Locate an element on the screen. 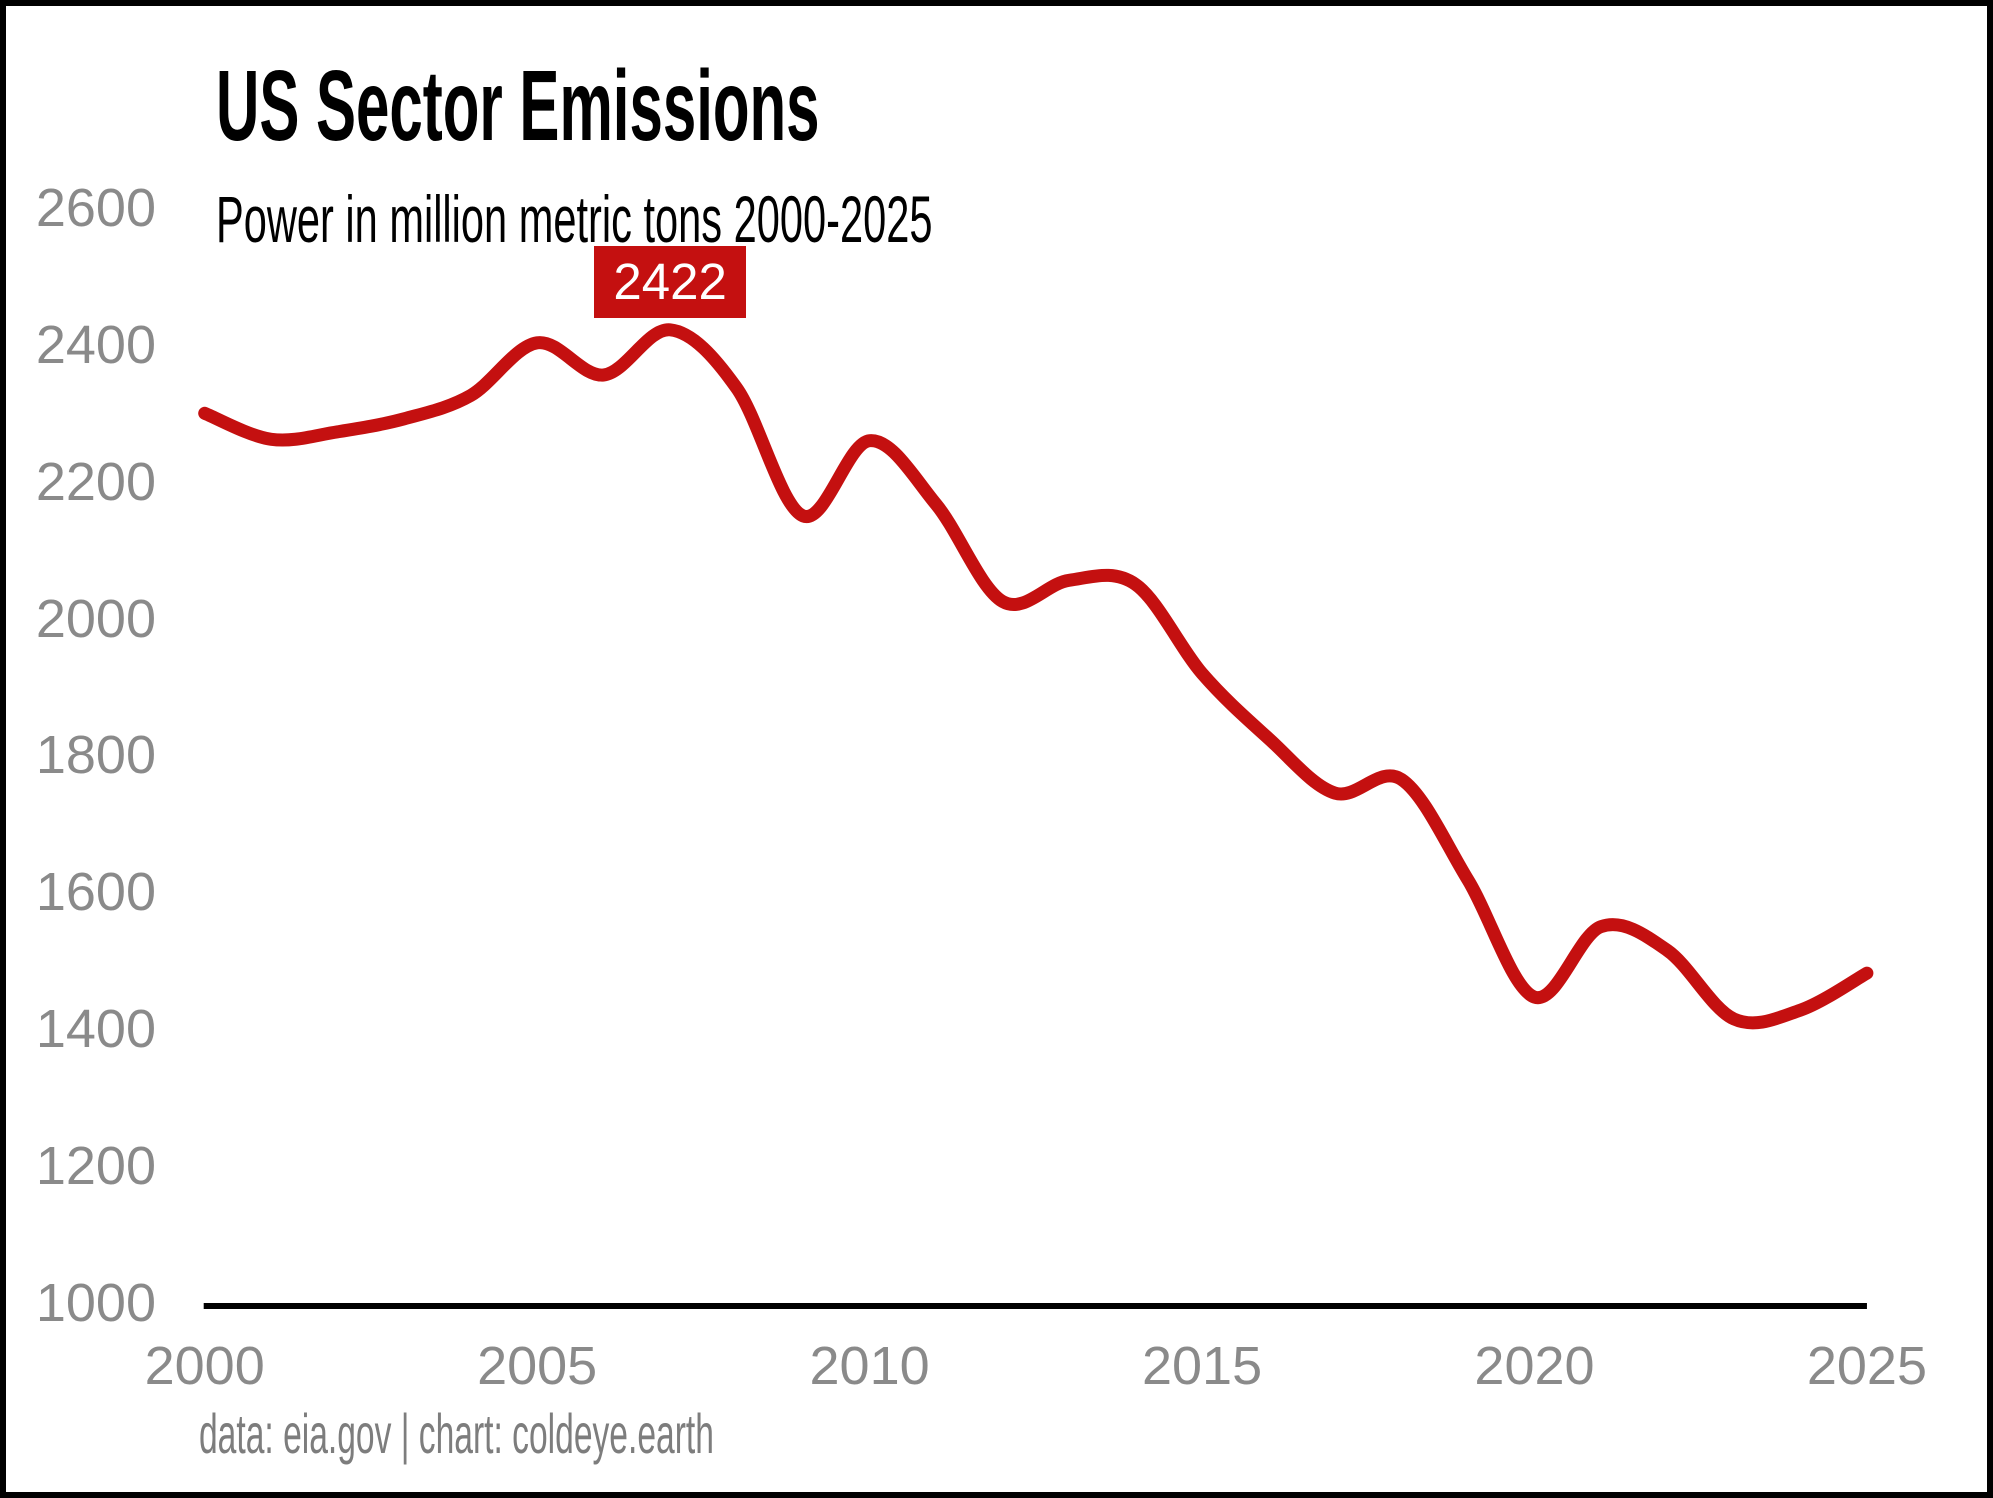 This screenshot has width=1993, height=1498. y-tick-label: 1200 is located at coordinates (95, 1166).